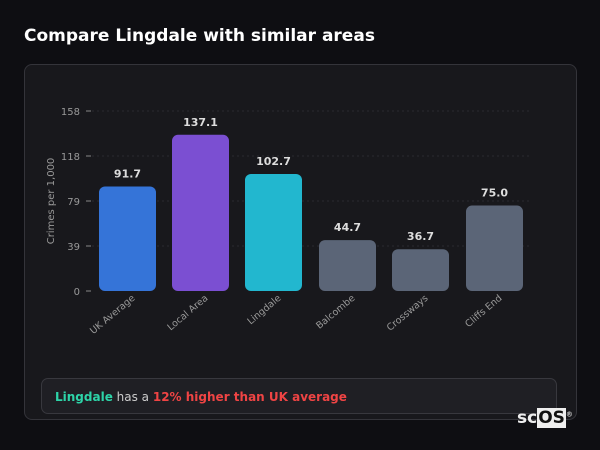  I want to click on y-axis-label: Crimes per 1,000, so click(51, 201).